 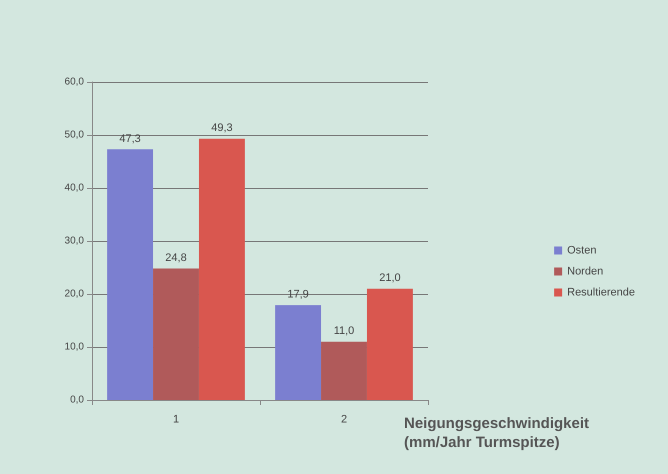 I want to click on y-tick-label: 40,0, so click(x=74, y=188).